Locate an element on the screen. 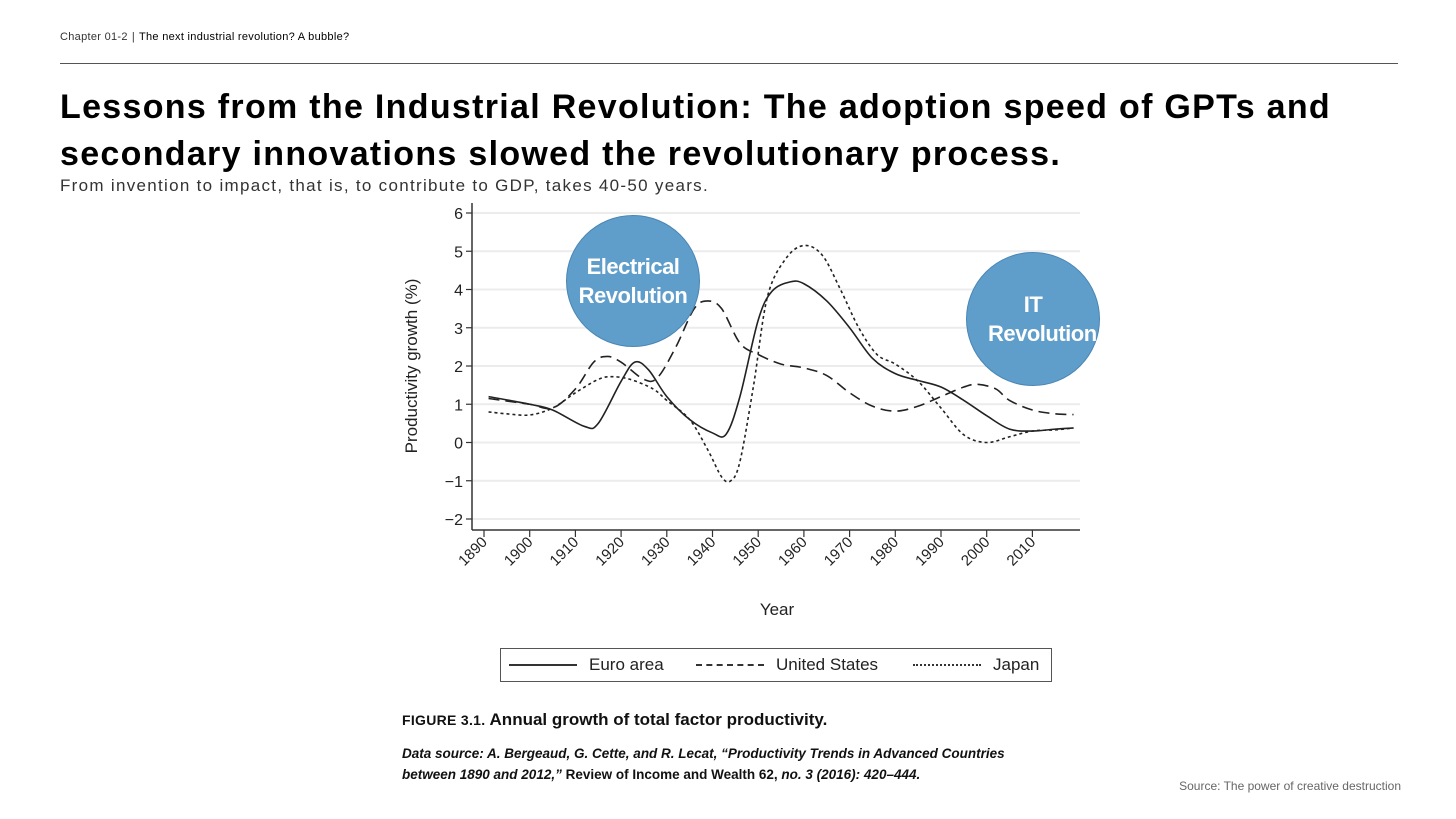  series-line-united-states is located at coordinates (781, 358).